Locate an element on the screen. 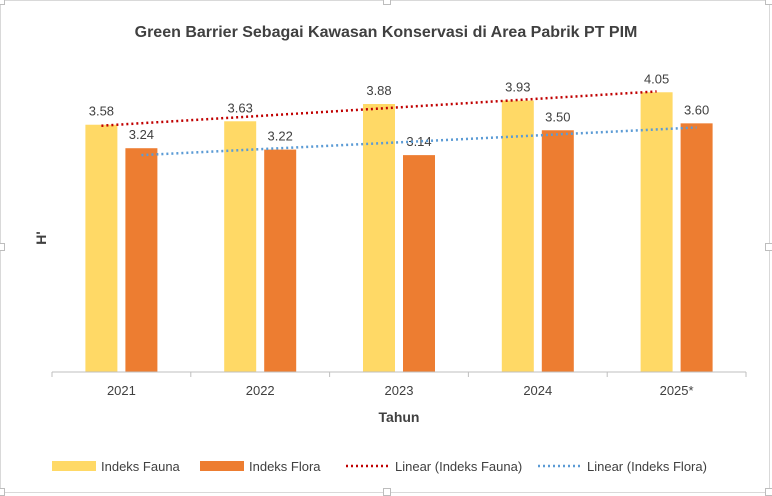 This screenshot has height=496, width=772. y-axis-title: H' is located at coordinates (41, 237).